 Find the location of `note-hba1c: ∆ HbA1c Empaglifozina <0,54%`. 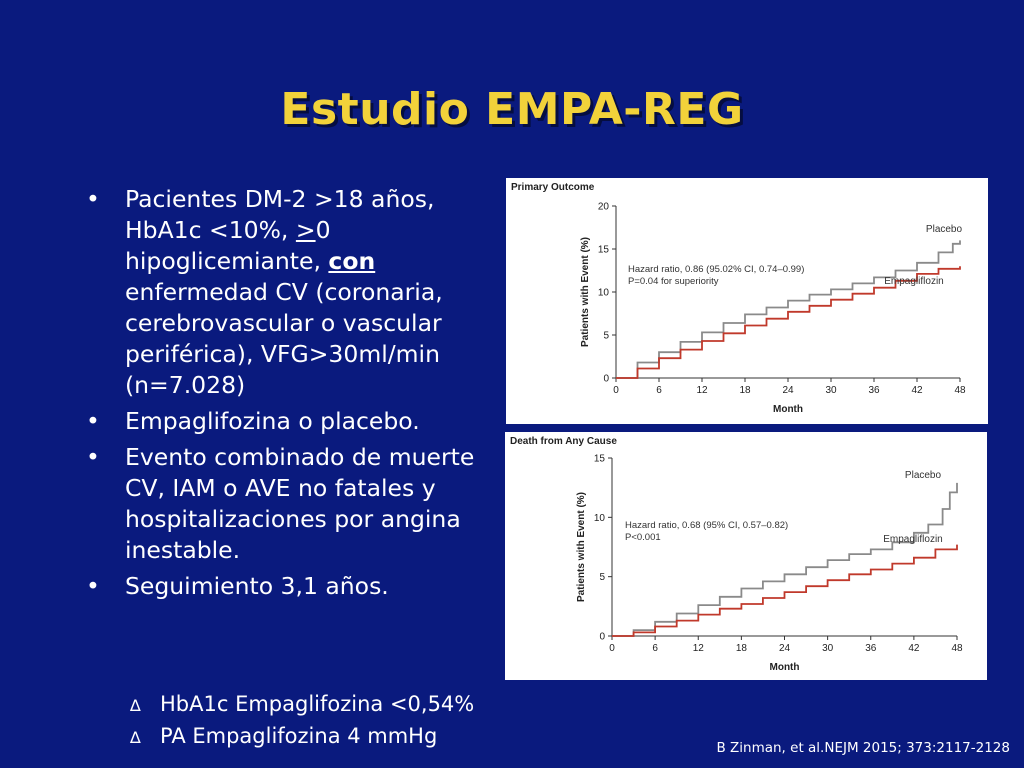

note-hba1c: ∆ HbA1c Empaglifozina <0,54% is located at coordinates (302, 705).